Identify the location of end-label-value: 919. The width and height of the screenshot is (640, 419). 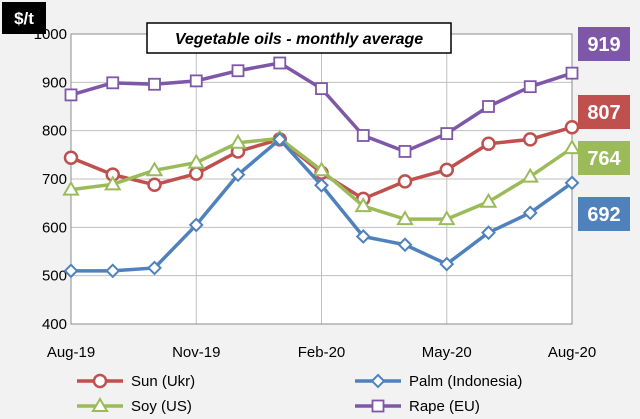
(603, 45).